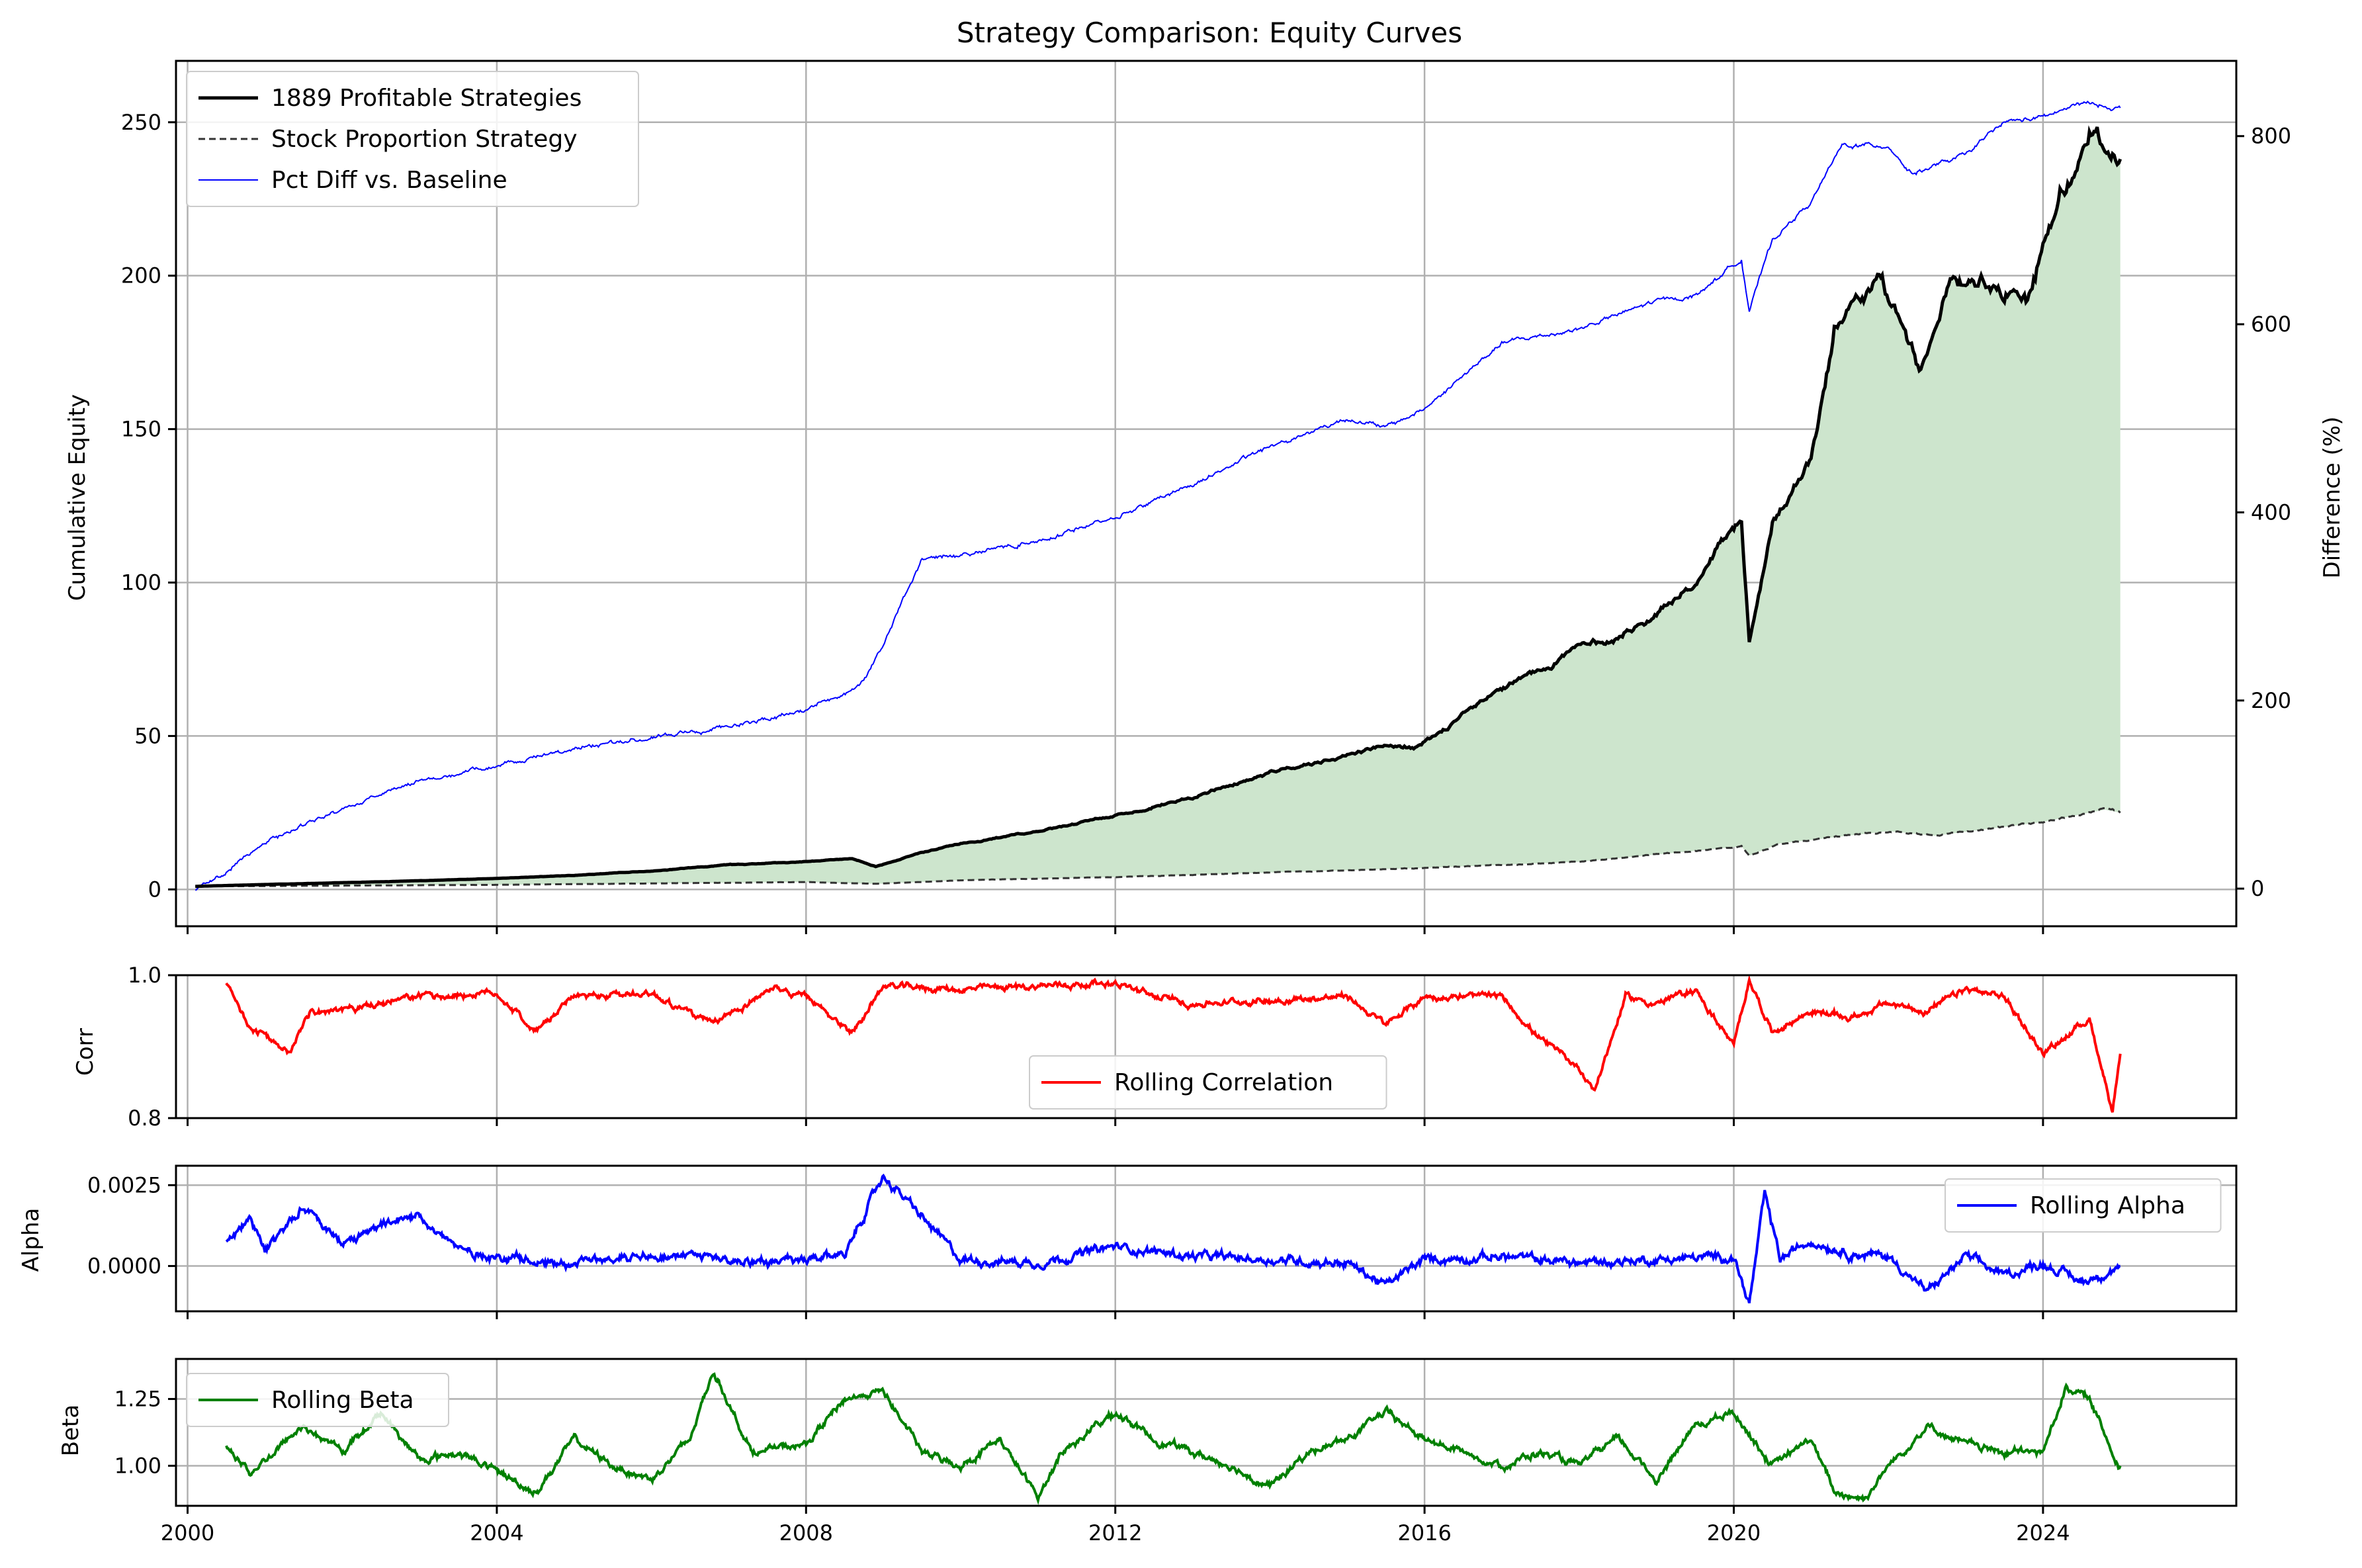  I want to click on alpha-legend, so click(2083, 1206).